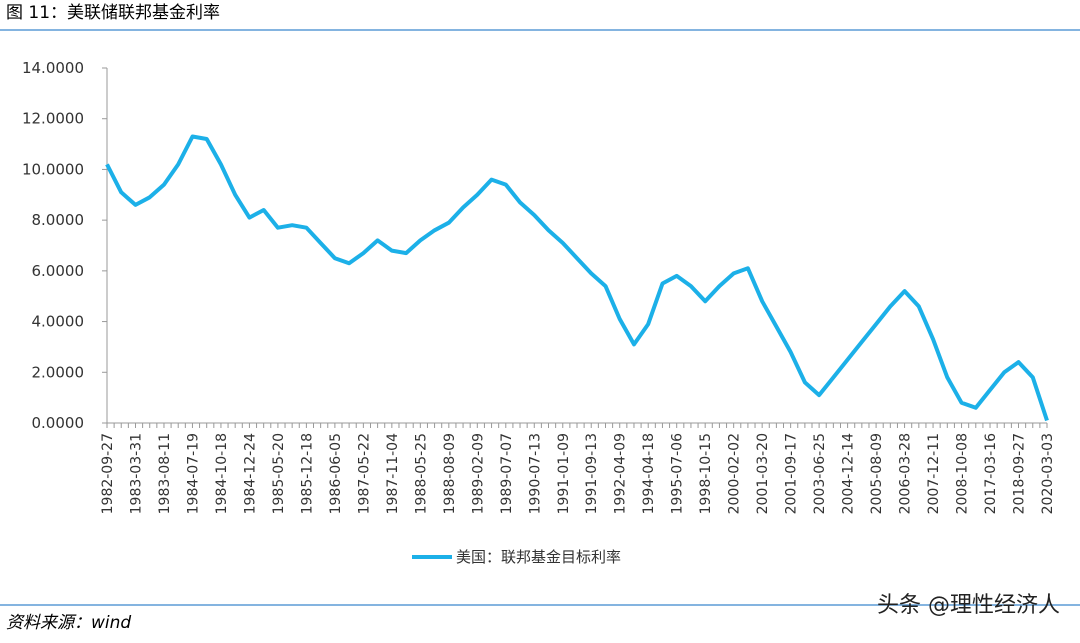 The width and height of the screenshot is (1080, 643). I want to click on x-tick-label: 1998-10-15, so click(706, 473).